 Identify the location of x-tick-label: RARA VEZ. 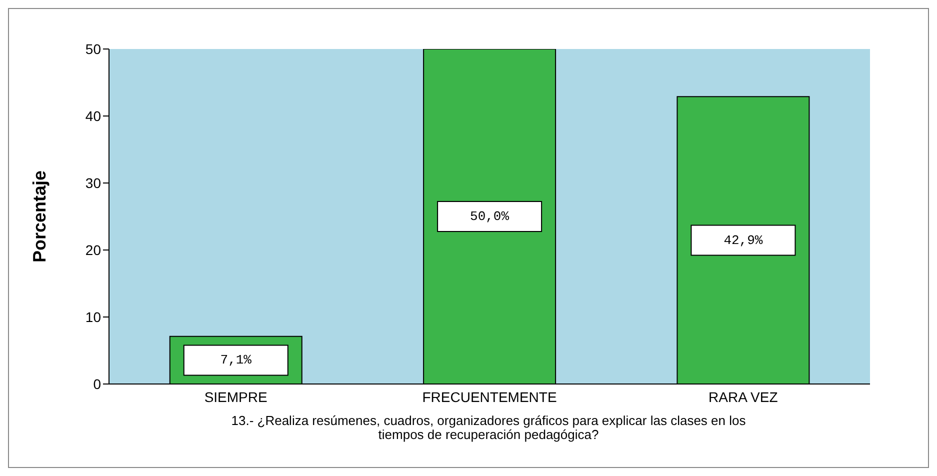
(743, 396).